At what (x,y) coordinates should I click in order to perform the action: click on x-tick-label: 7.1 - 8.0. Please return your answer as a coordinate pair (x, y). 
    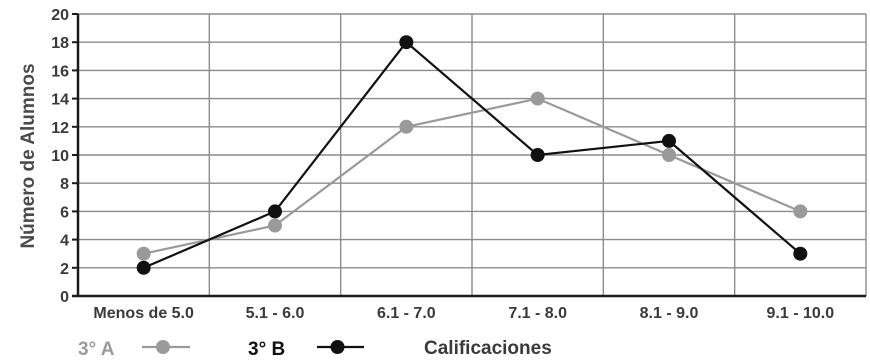
    Looking at the image, I should click on (537, 313).